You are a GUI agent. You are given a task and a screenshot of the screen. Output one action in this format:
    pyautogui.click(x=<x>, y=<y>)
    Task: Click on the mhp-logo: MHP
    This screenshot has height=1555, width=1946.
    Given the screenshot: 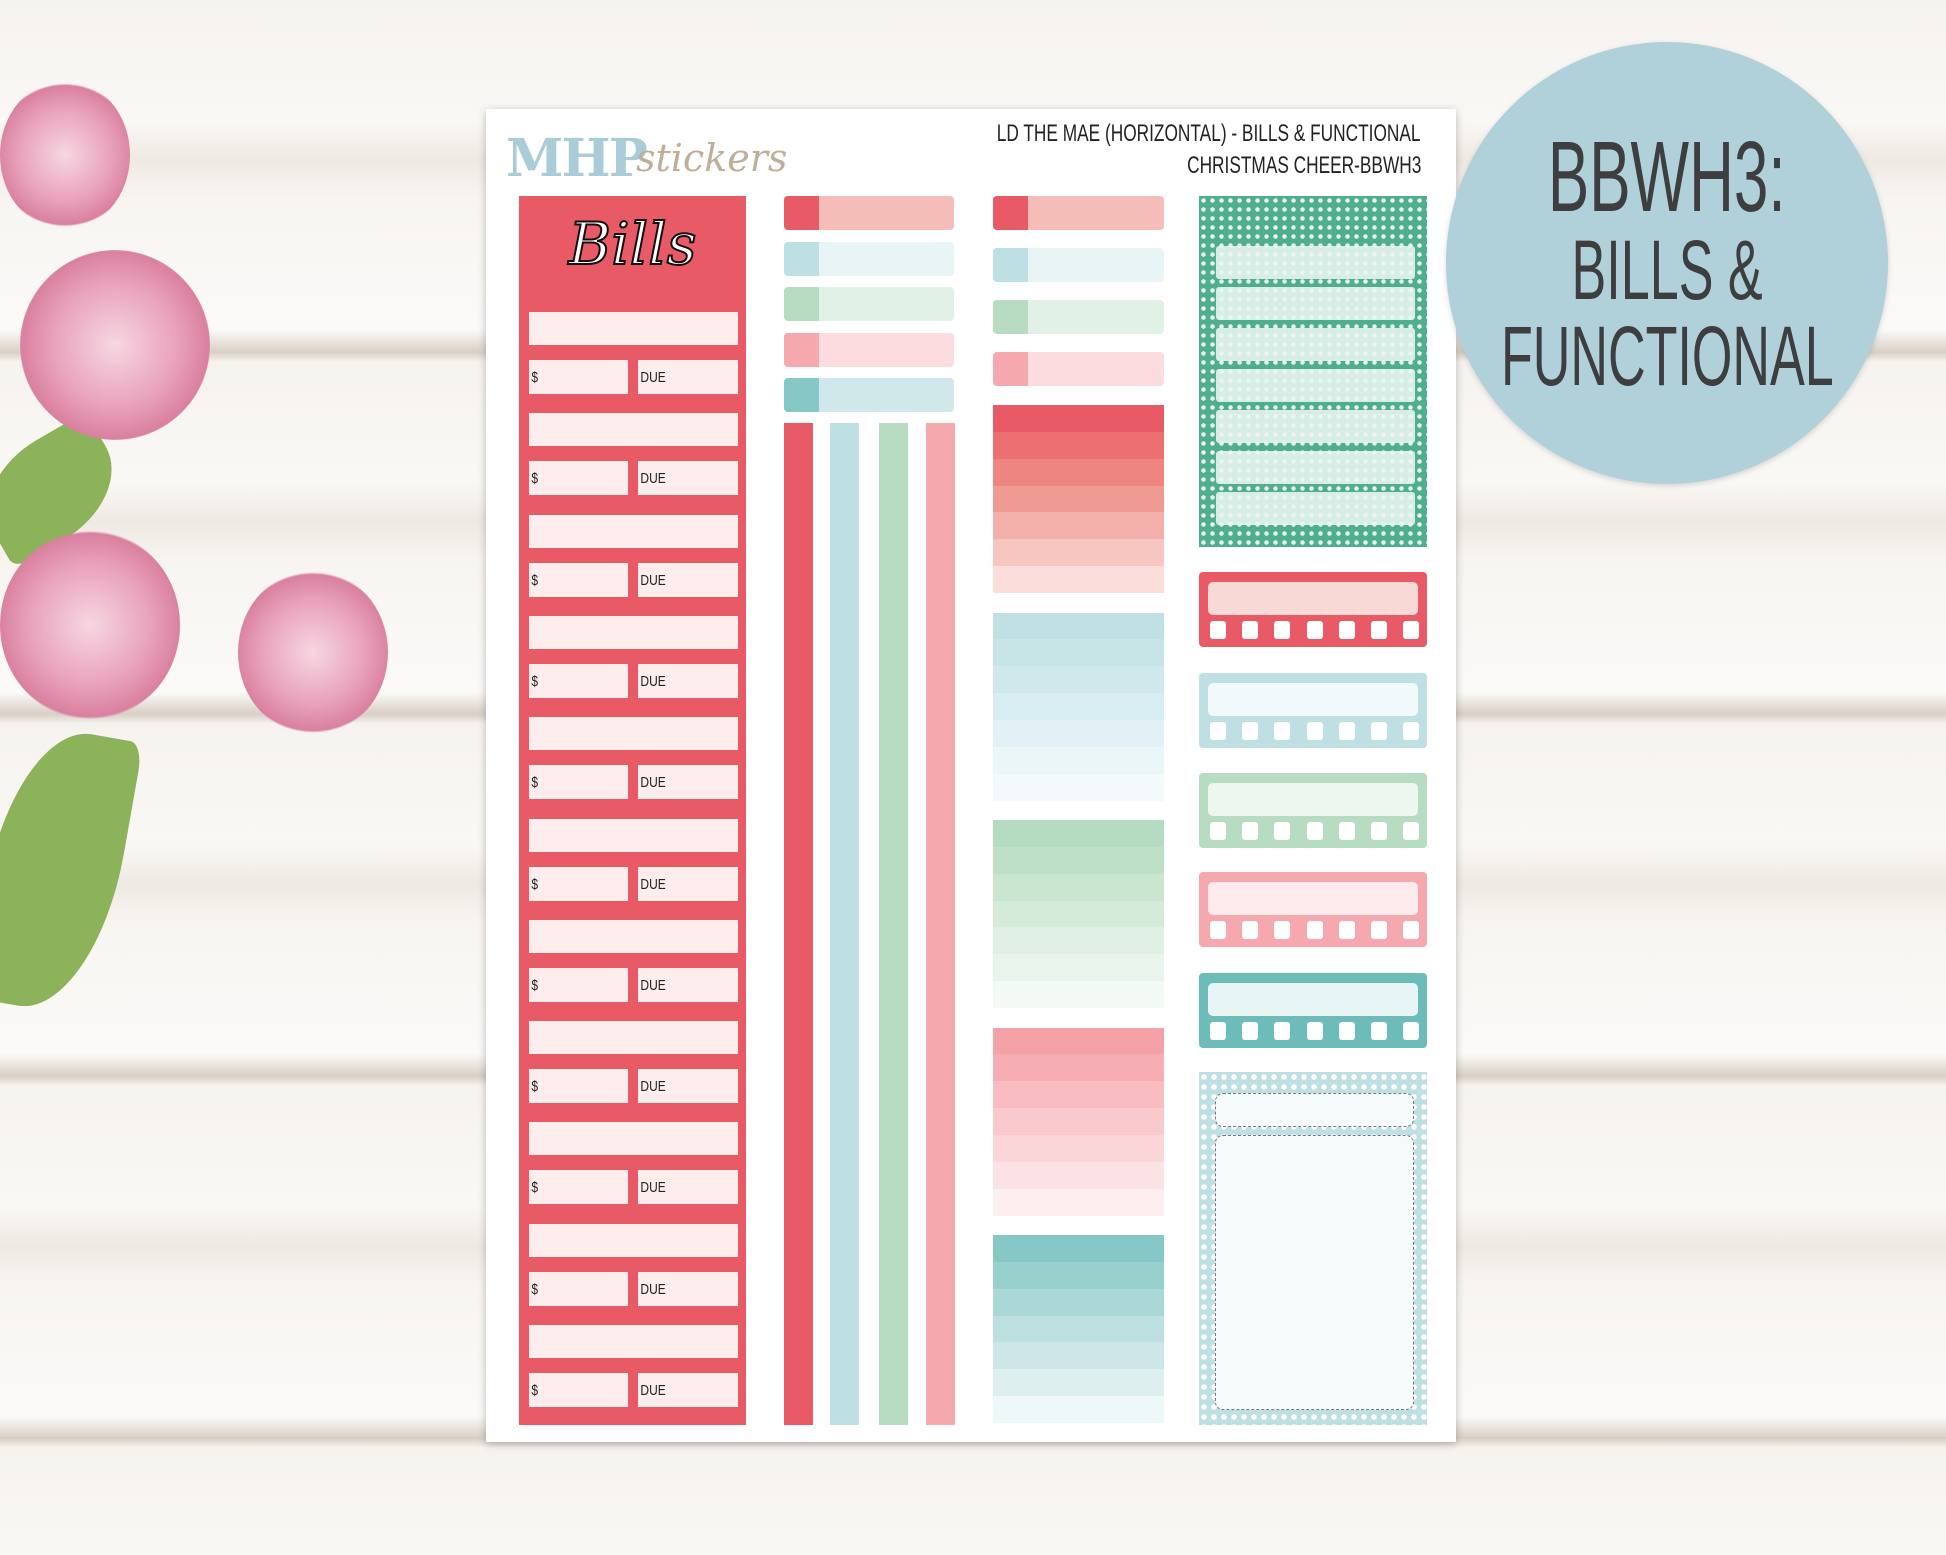 What is the action you would take?
    pyautogui.click(x=577, y=158)
    